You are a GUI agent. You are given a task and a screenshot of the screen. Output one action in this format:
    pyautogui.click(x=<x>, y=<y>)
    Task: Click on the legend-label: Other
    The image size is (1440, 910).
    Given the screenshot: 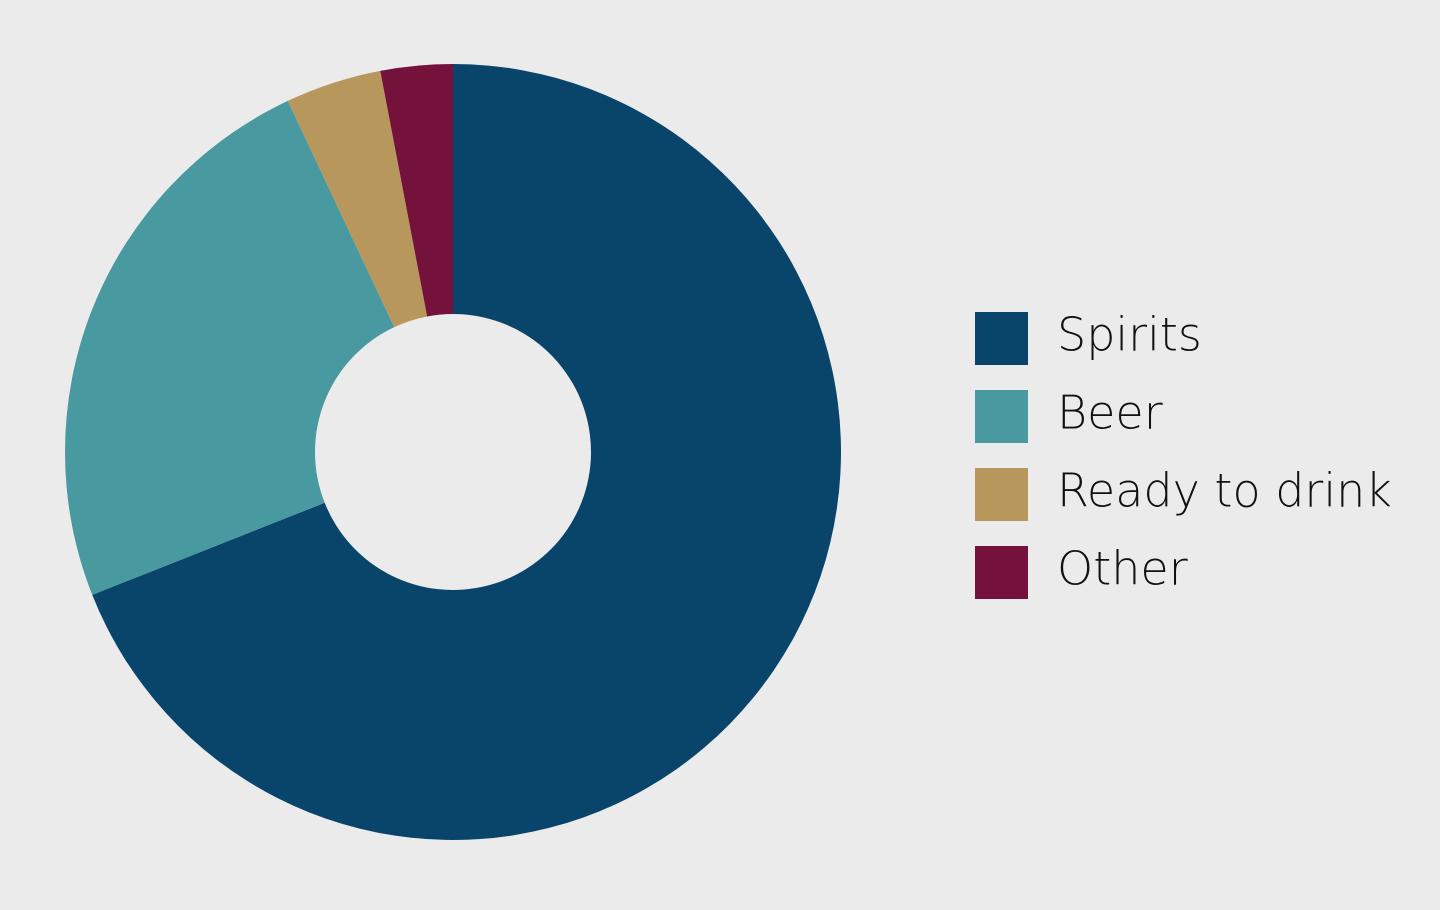 What is the action you would take?
    pyautogui.click(x=1122, y=569)
    